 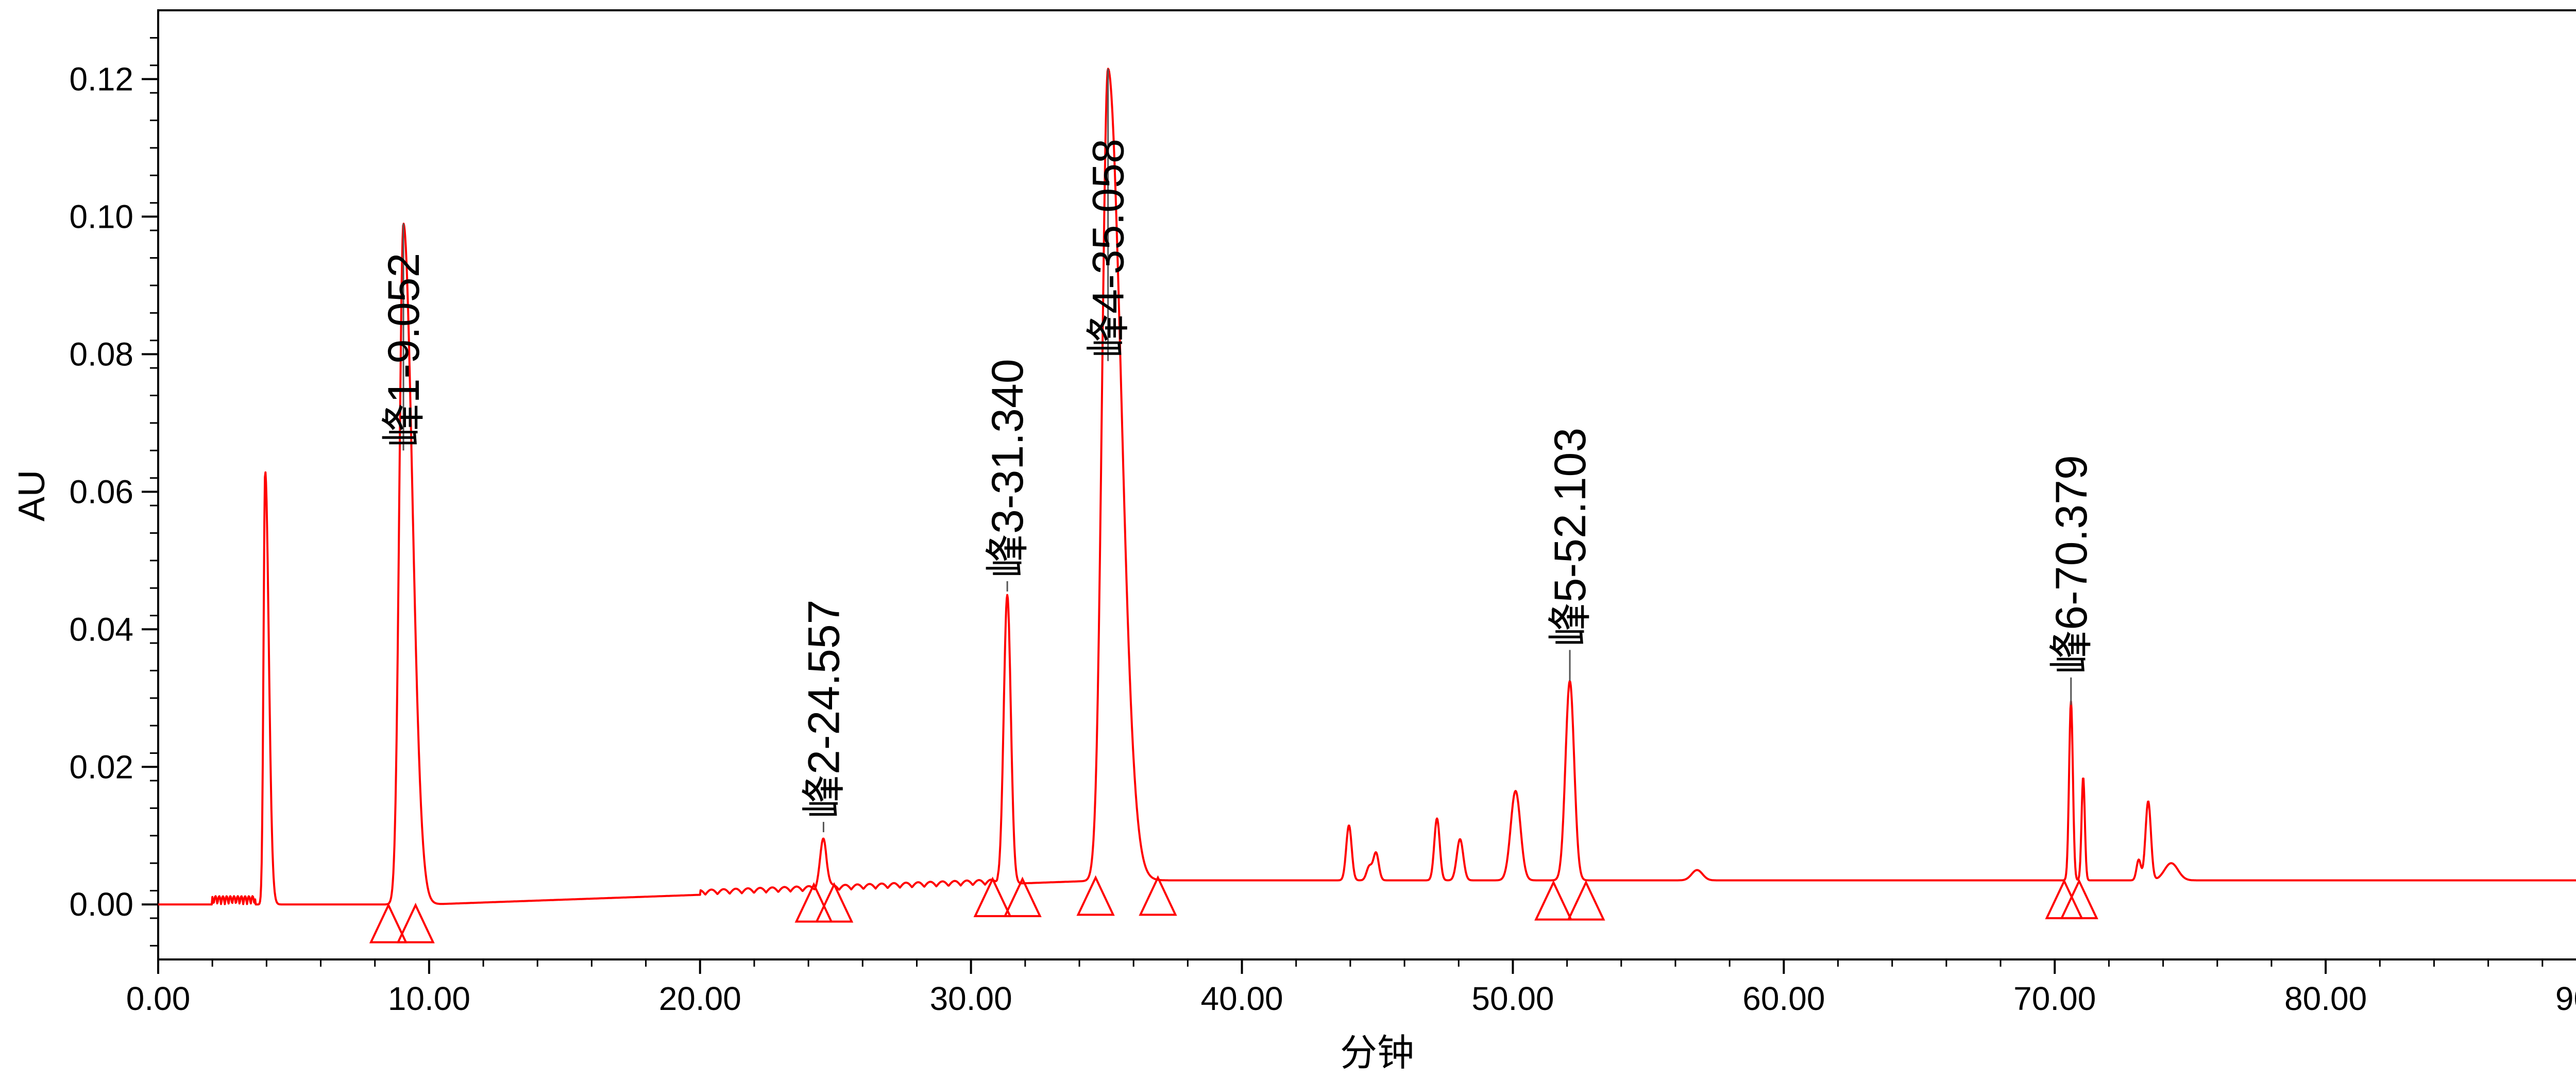 What do you see at coordinates (101, 492) in the screenshot?
I see `y-tick-label: 0.06` at bounding box center [101, 492].